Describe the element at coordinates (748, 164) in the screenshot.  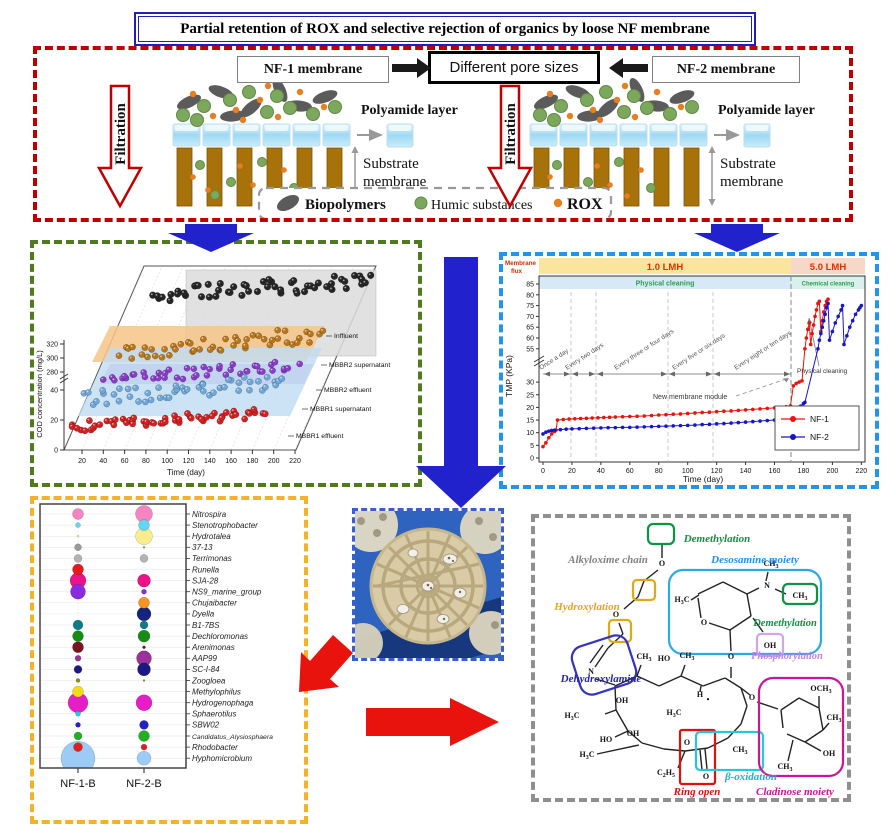
I see `substrate-label: Substrate` at that location.